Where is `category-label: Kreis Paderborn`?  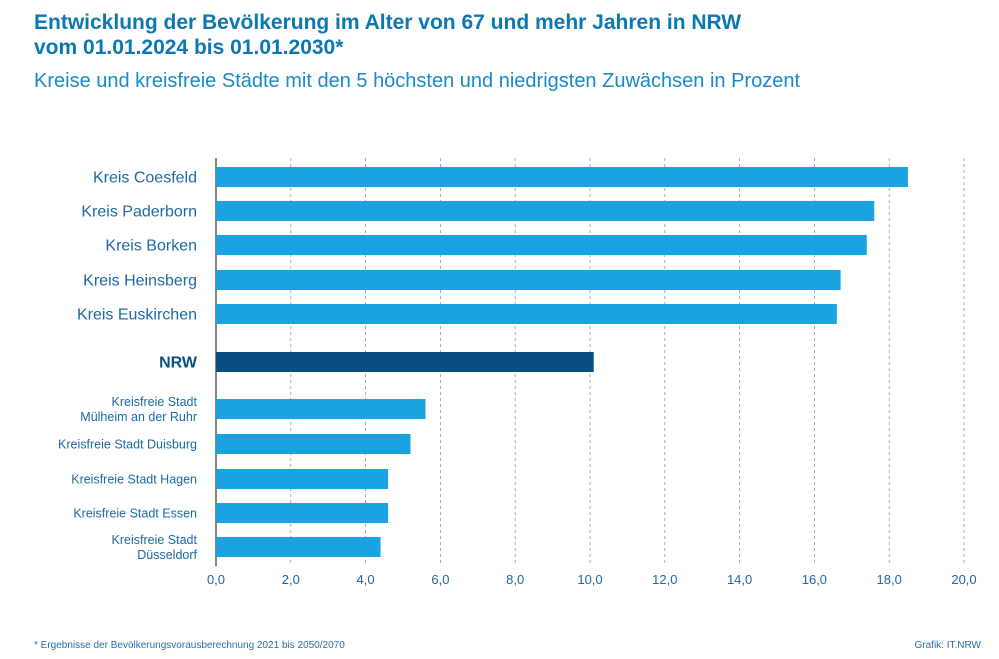
category-label: Kreis Paderborn is located at coordinates (139, 212).